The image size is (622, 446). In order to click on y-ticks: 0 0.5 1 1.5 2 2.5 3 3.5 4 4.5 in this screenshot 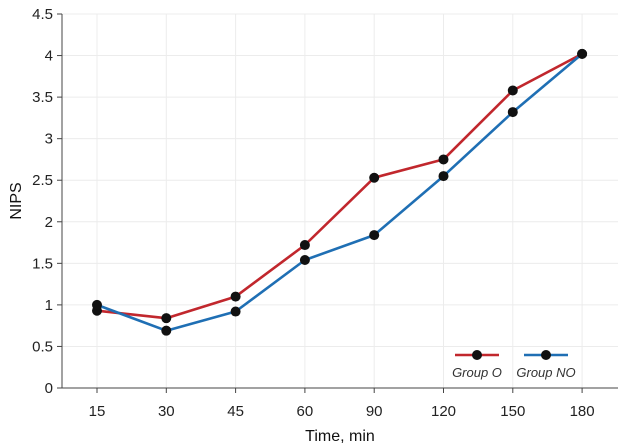, I will do `click(47, 201)`.